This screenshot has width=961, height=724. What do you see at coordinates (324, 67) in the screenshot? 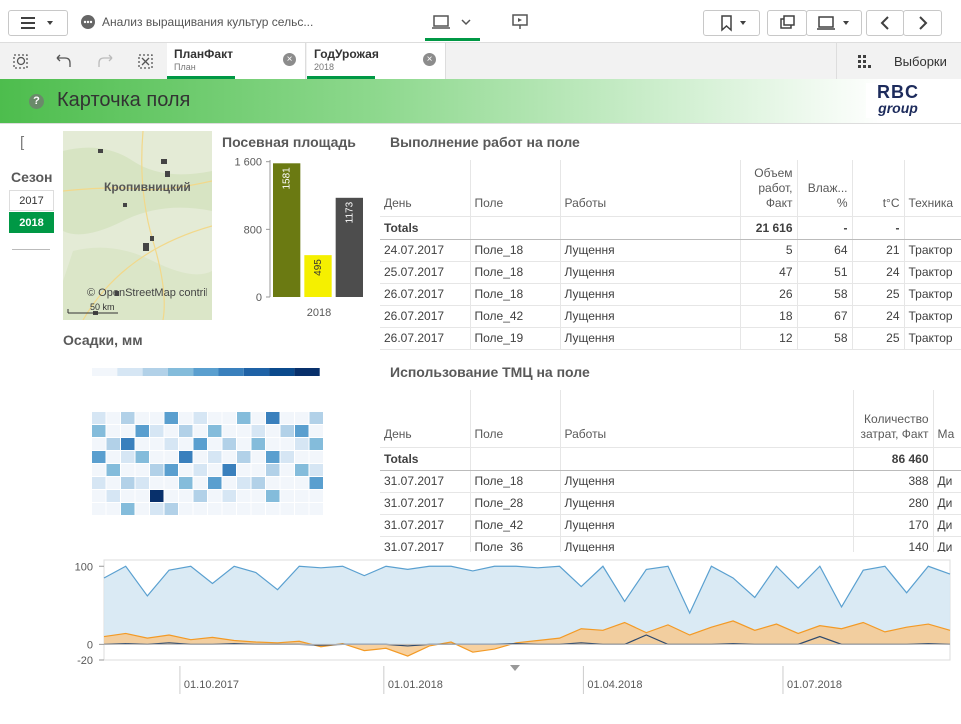
I see `selection-value: 2018` at bounding box center [324, 67].